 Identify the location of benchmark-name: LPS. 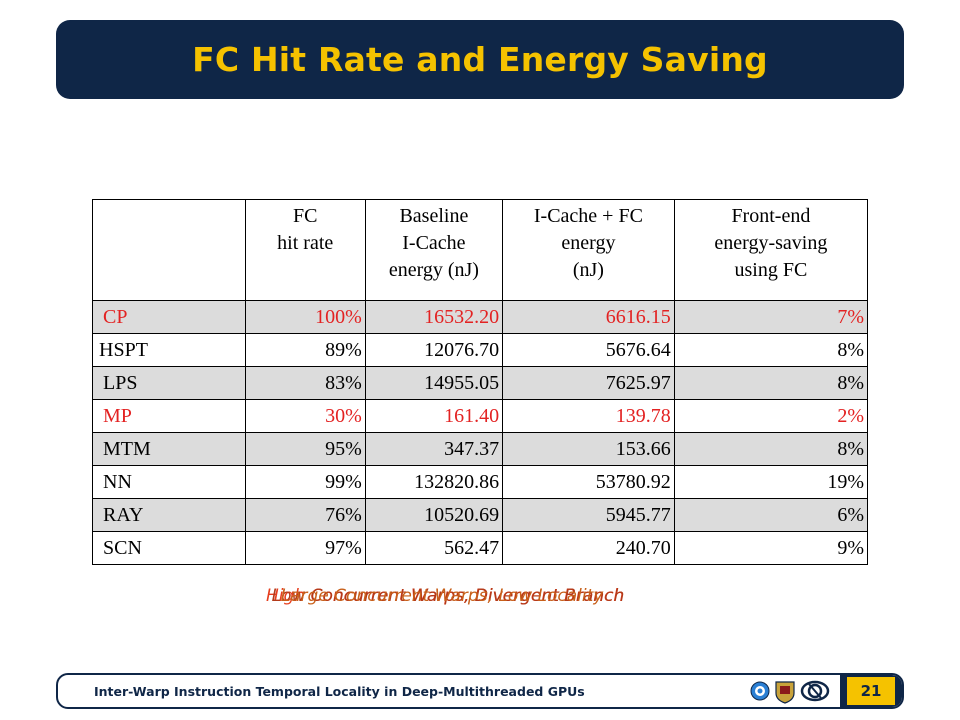
(169, 383).